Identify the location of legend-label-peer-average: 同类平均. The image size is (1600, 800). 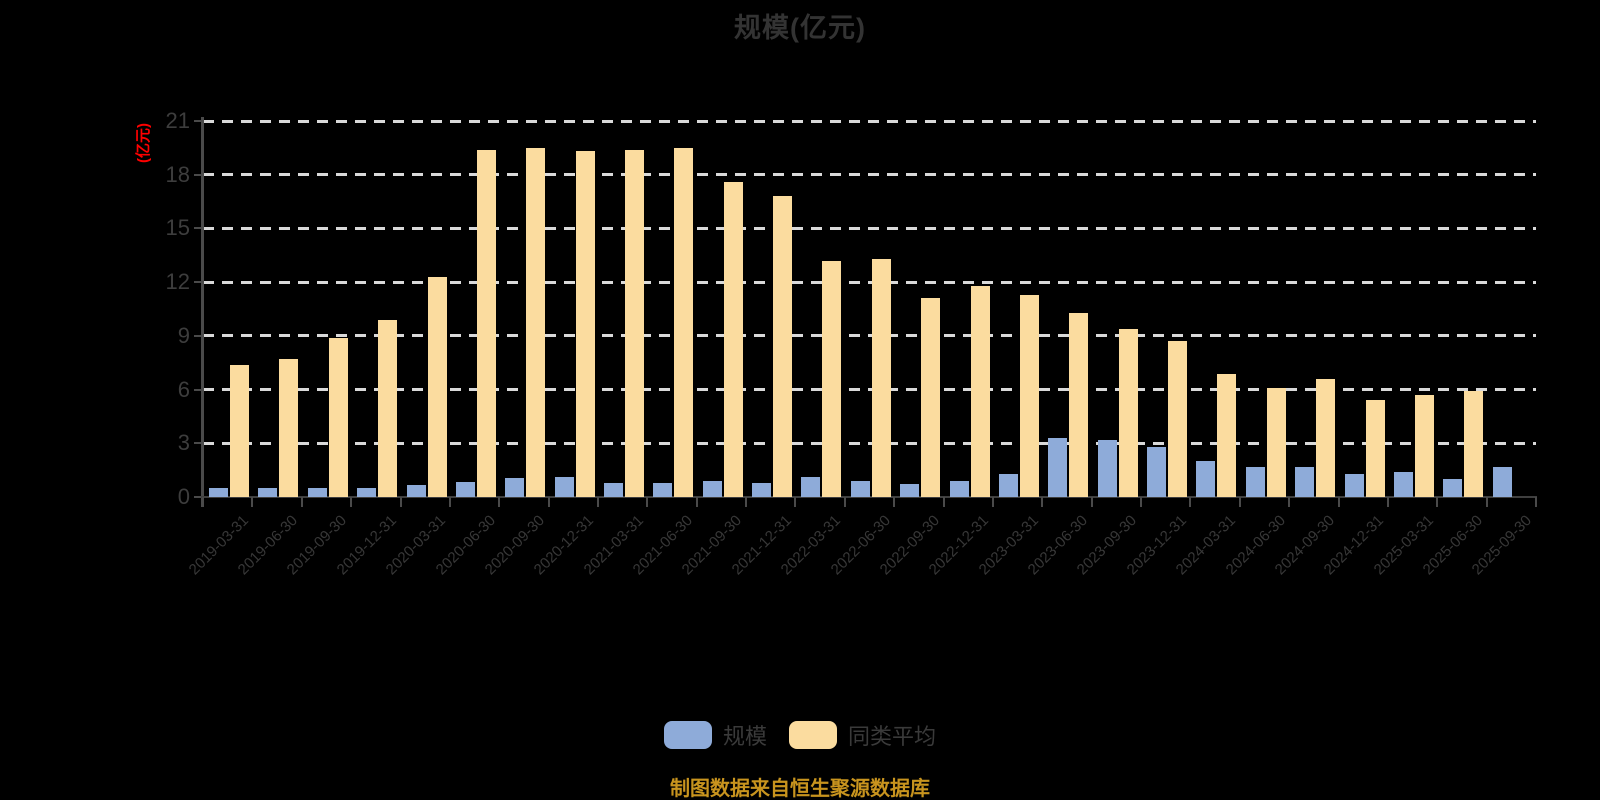
(892, 736).